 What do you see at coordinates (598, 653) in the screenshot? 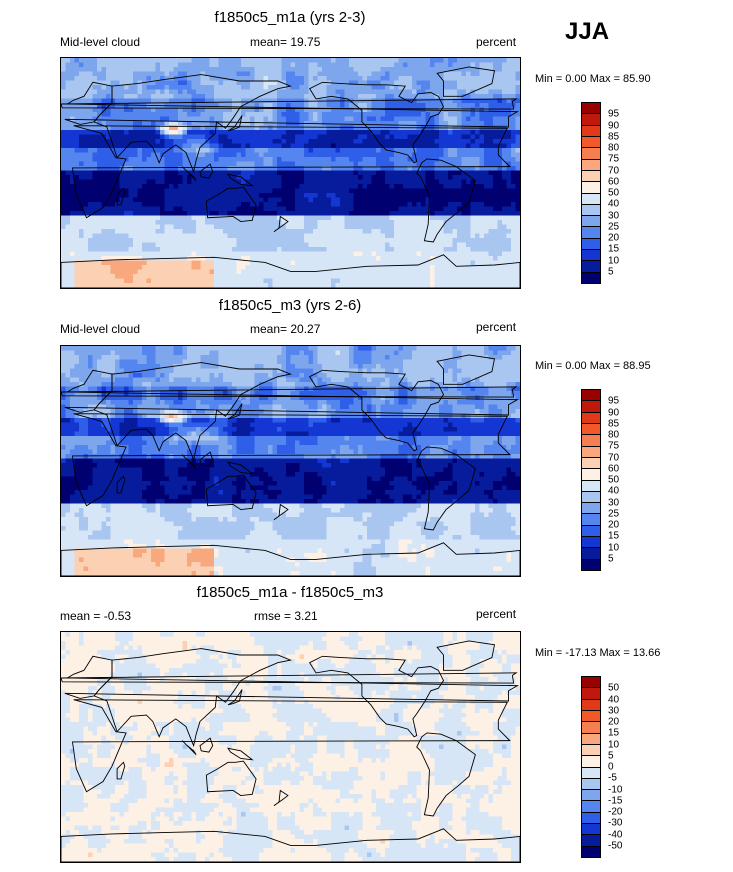
I see `panel-3-minmax: Min = -17.13 Max = 13.66` at bounding box center [598, 653].